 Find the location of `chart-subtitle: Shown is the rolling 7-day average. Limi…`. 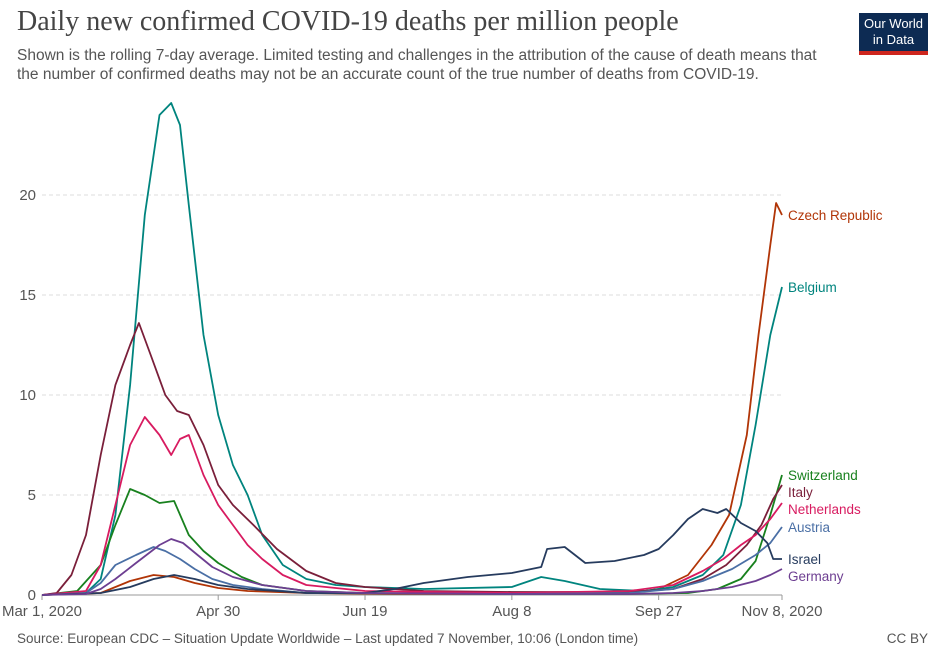

chart-subtitle: Shown is the rolling 7-day average. Limi… is located at coordinates (417, 65).